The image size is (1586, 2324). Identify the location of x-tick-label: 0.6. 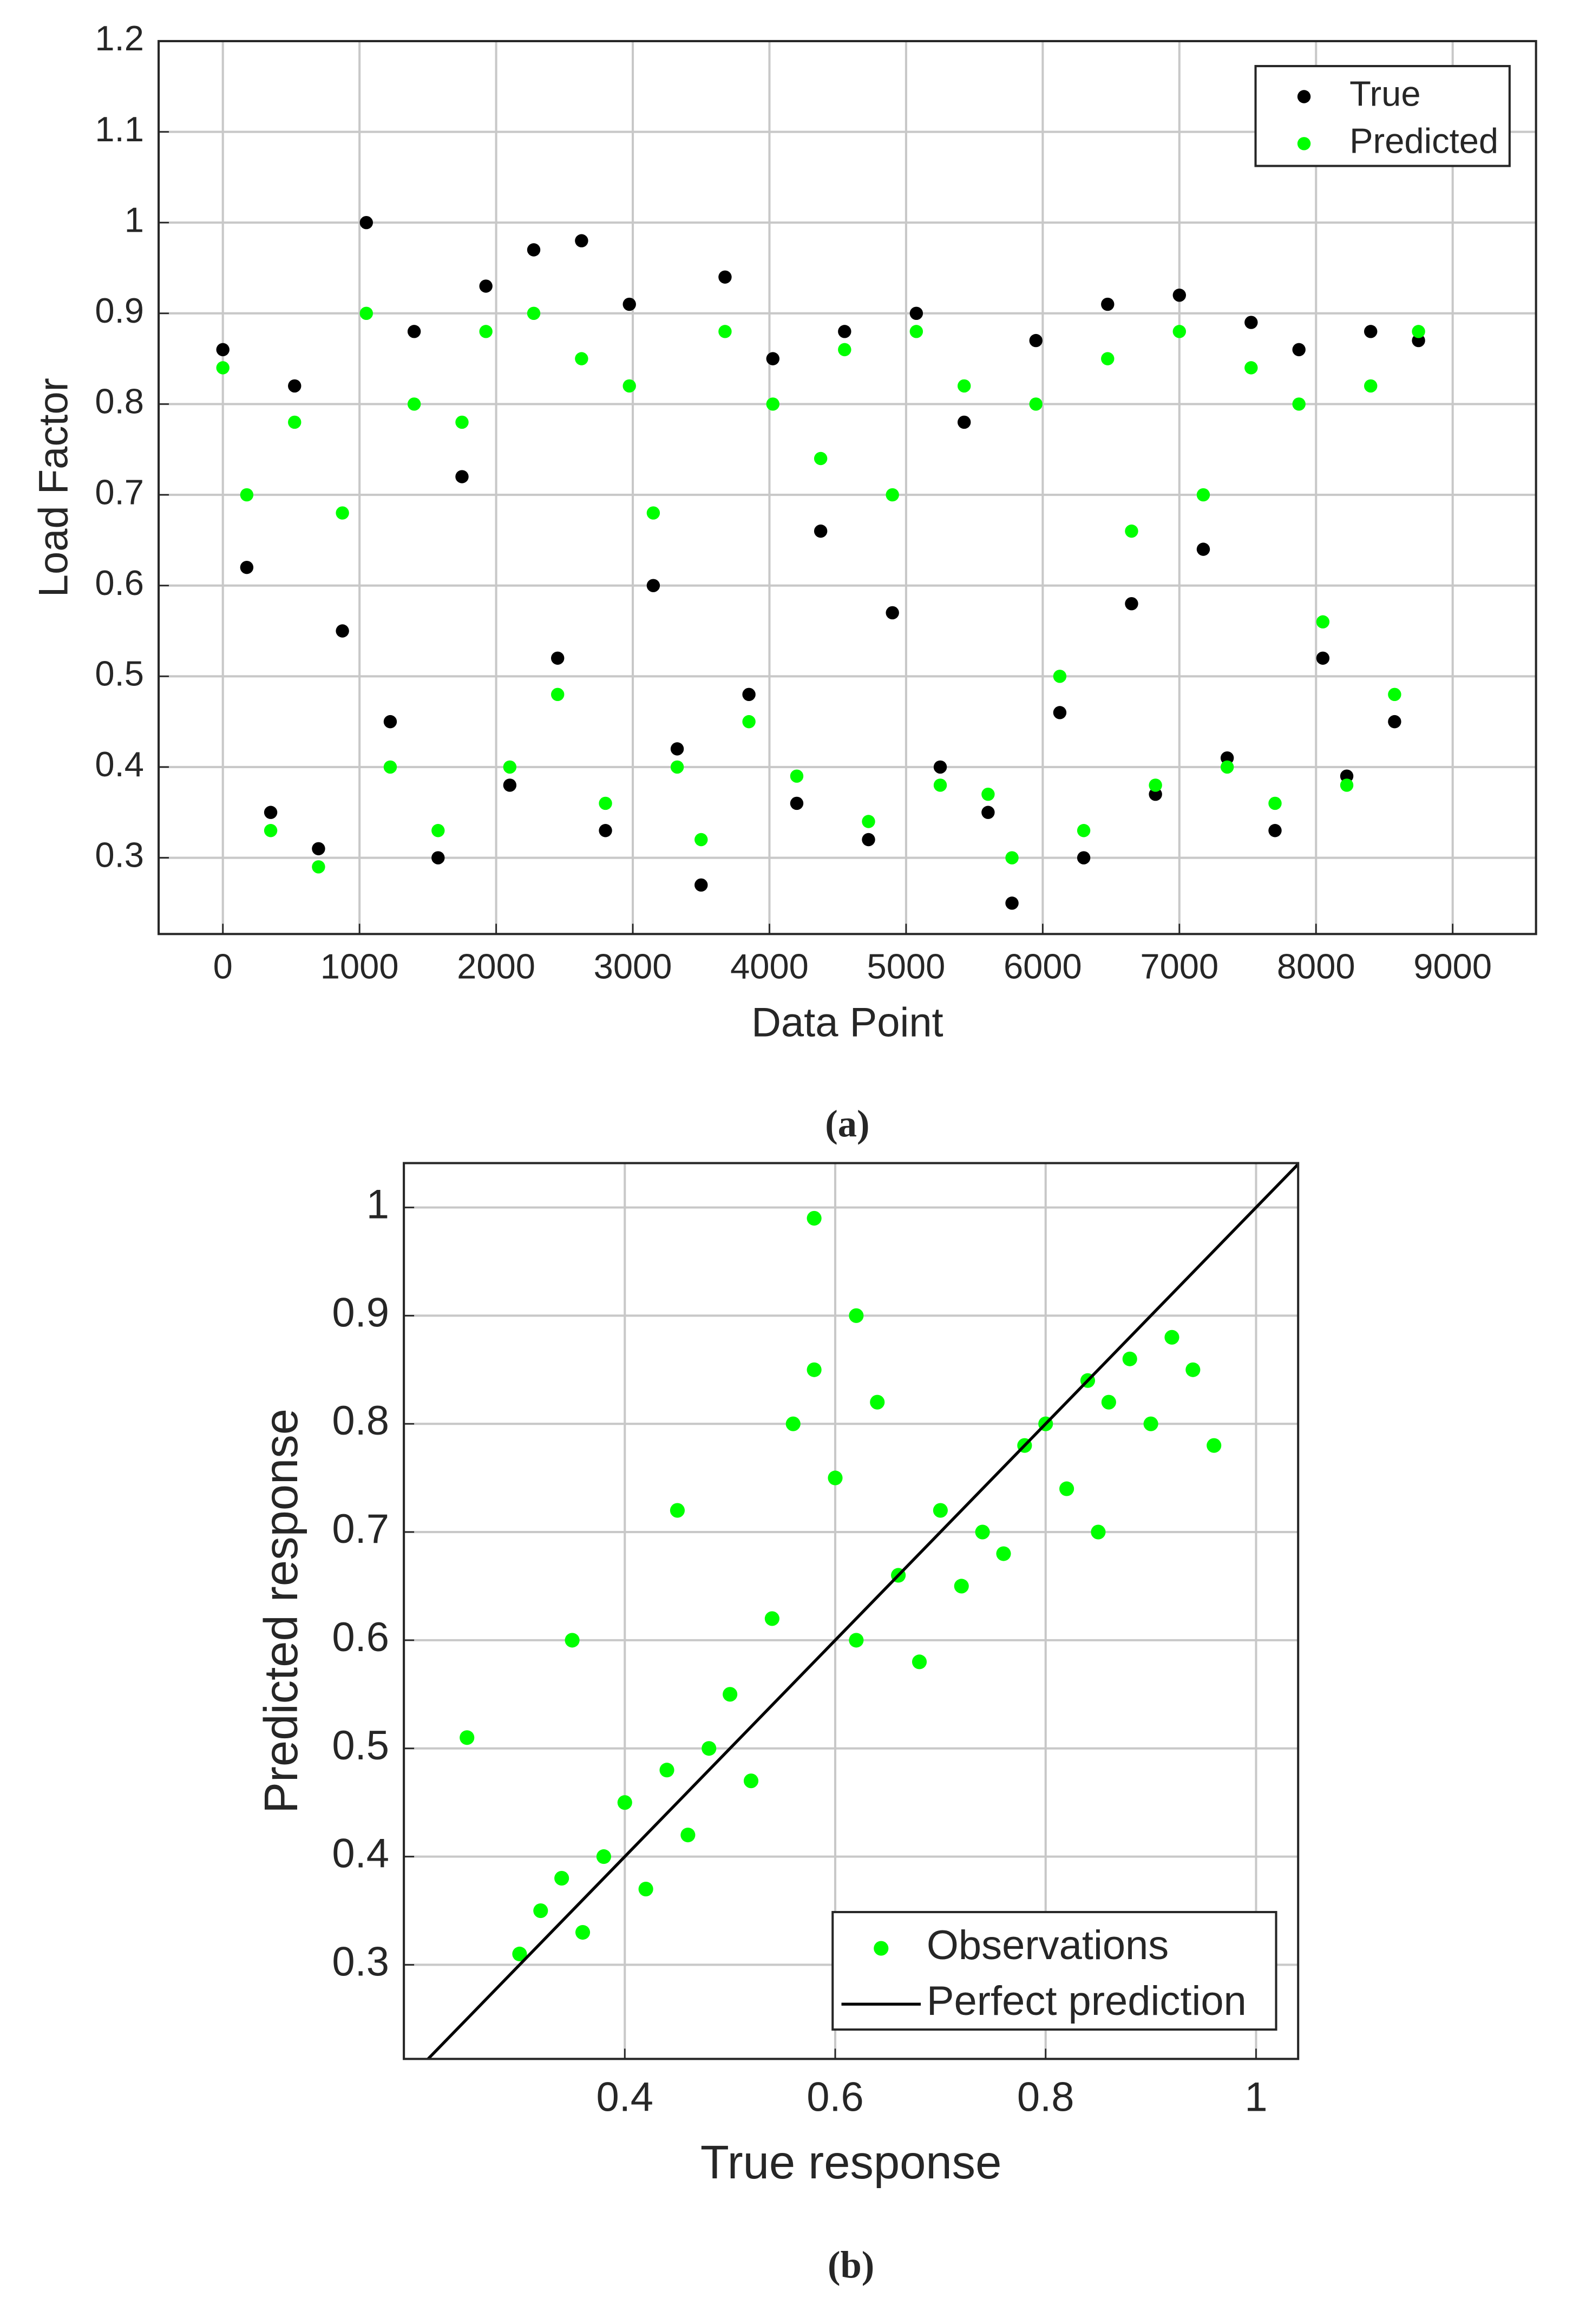
(835, 2097).